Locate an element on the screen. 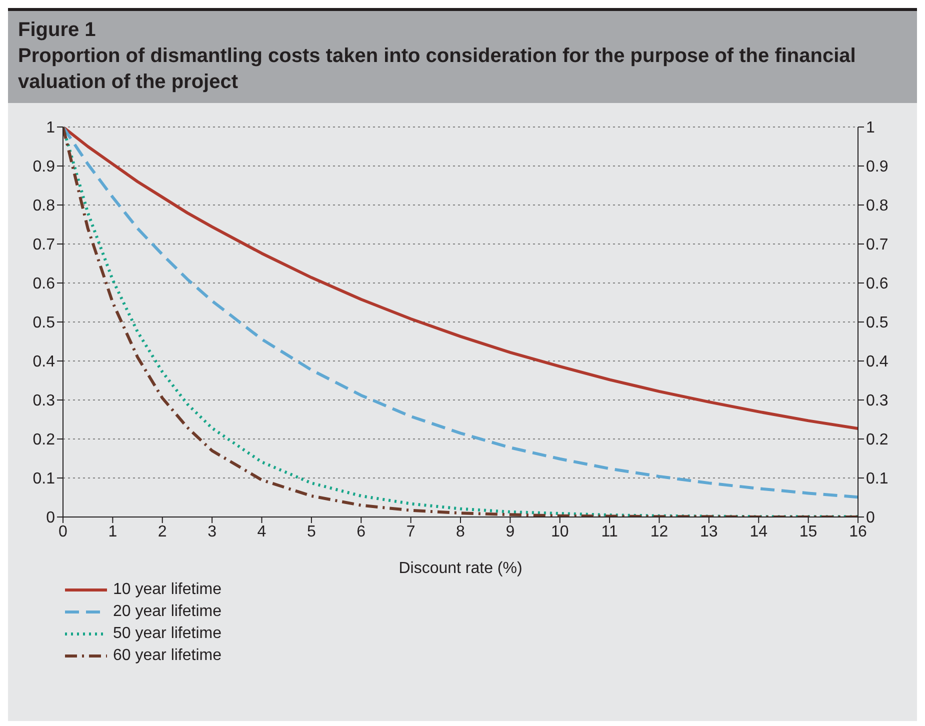  x-tick-label: 12 is located at coordinates (659, 531).